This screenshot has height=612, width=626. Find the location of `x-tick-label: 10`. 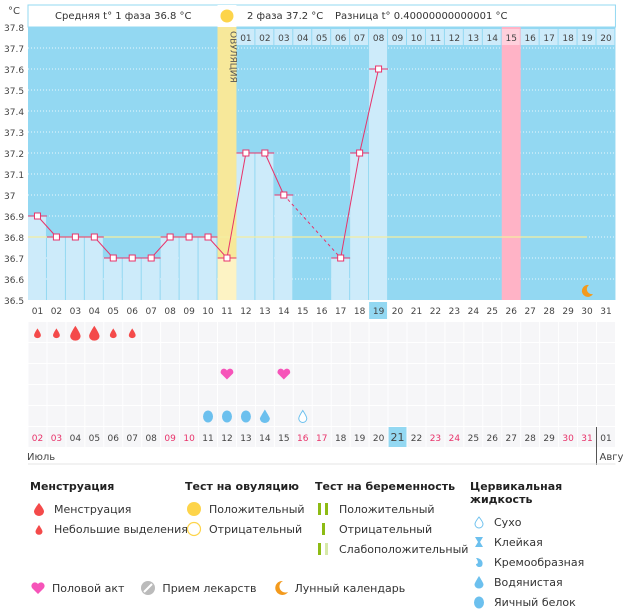

x-tick-label: 10 is located at coordinates (208, 312).